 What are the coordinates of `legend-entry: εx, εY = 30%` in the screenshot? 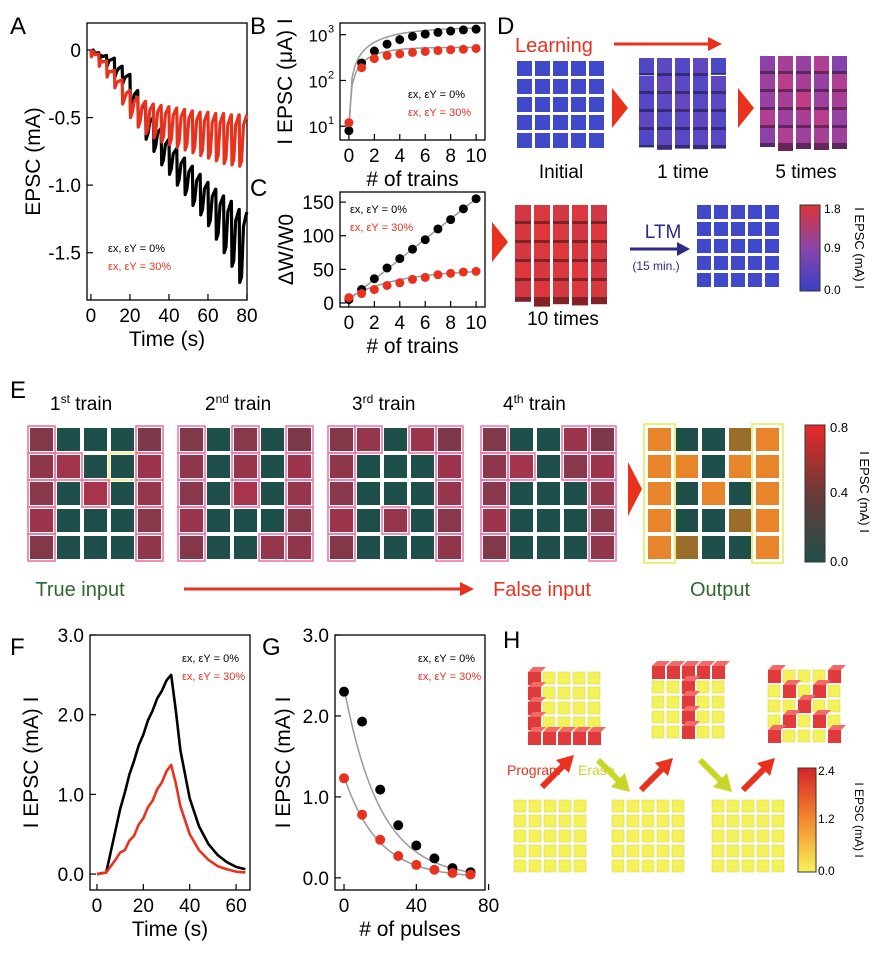 It's located at (213, 677).